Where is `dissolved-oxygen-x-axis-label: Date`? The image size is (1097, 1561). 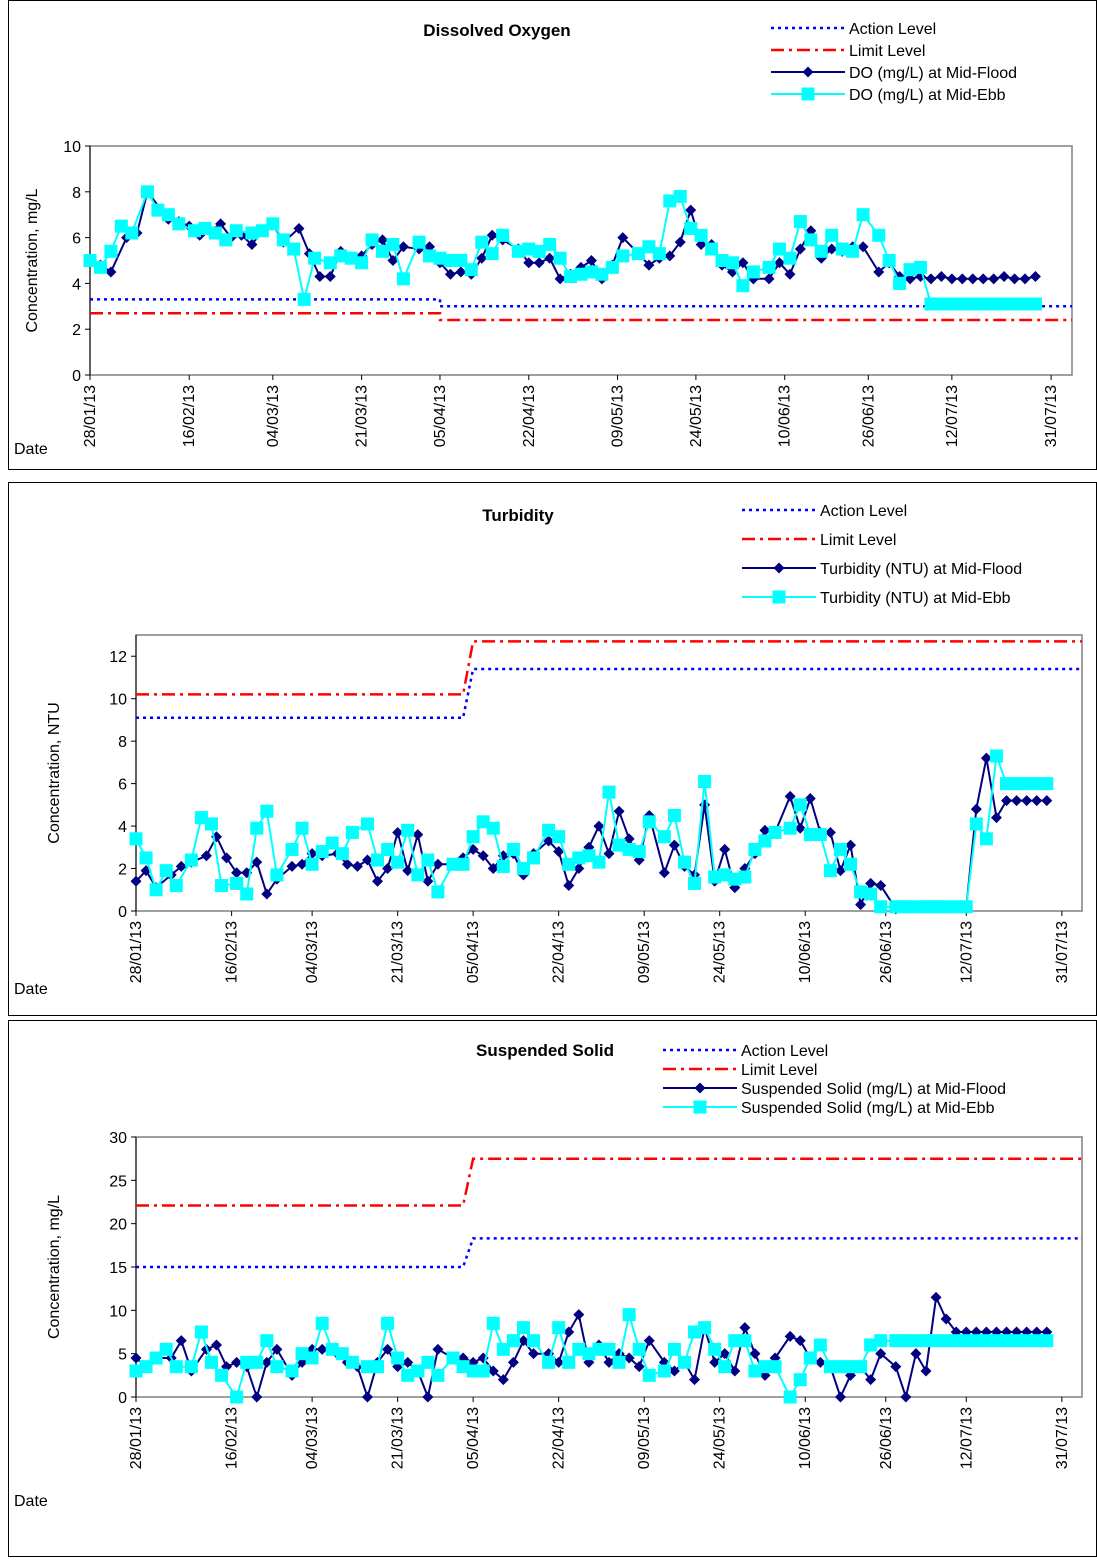
dissolved-oxygen-x-axis-label: Date is located at coordinates (31, 449).